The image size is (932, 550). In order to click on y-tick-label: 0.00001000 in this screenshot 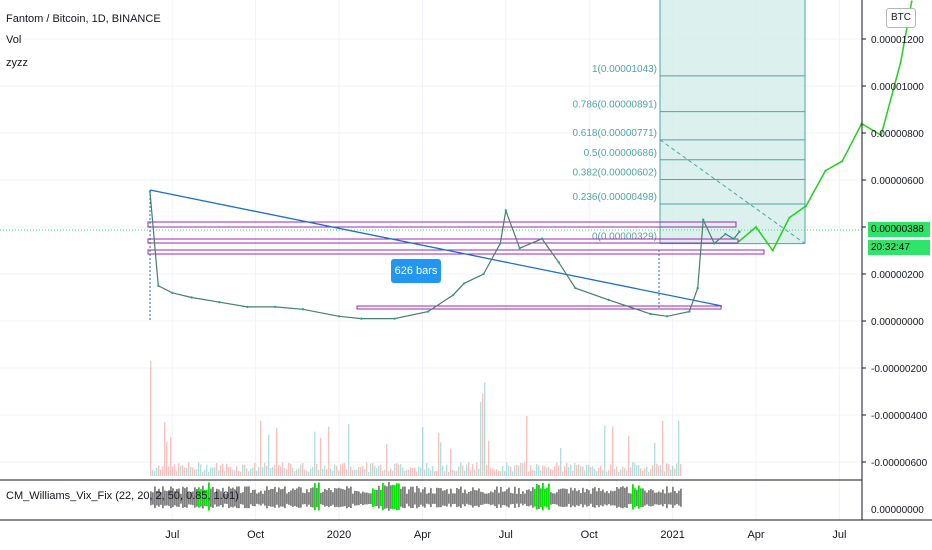, I will do `click(897, 87)`.